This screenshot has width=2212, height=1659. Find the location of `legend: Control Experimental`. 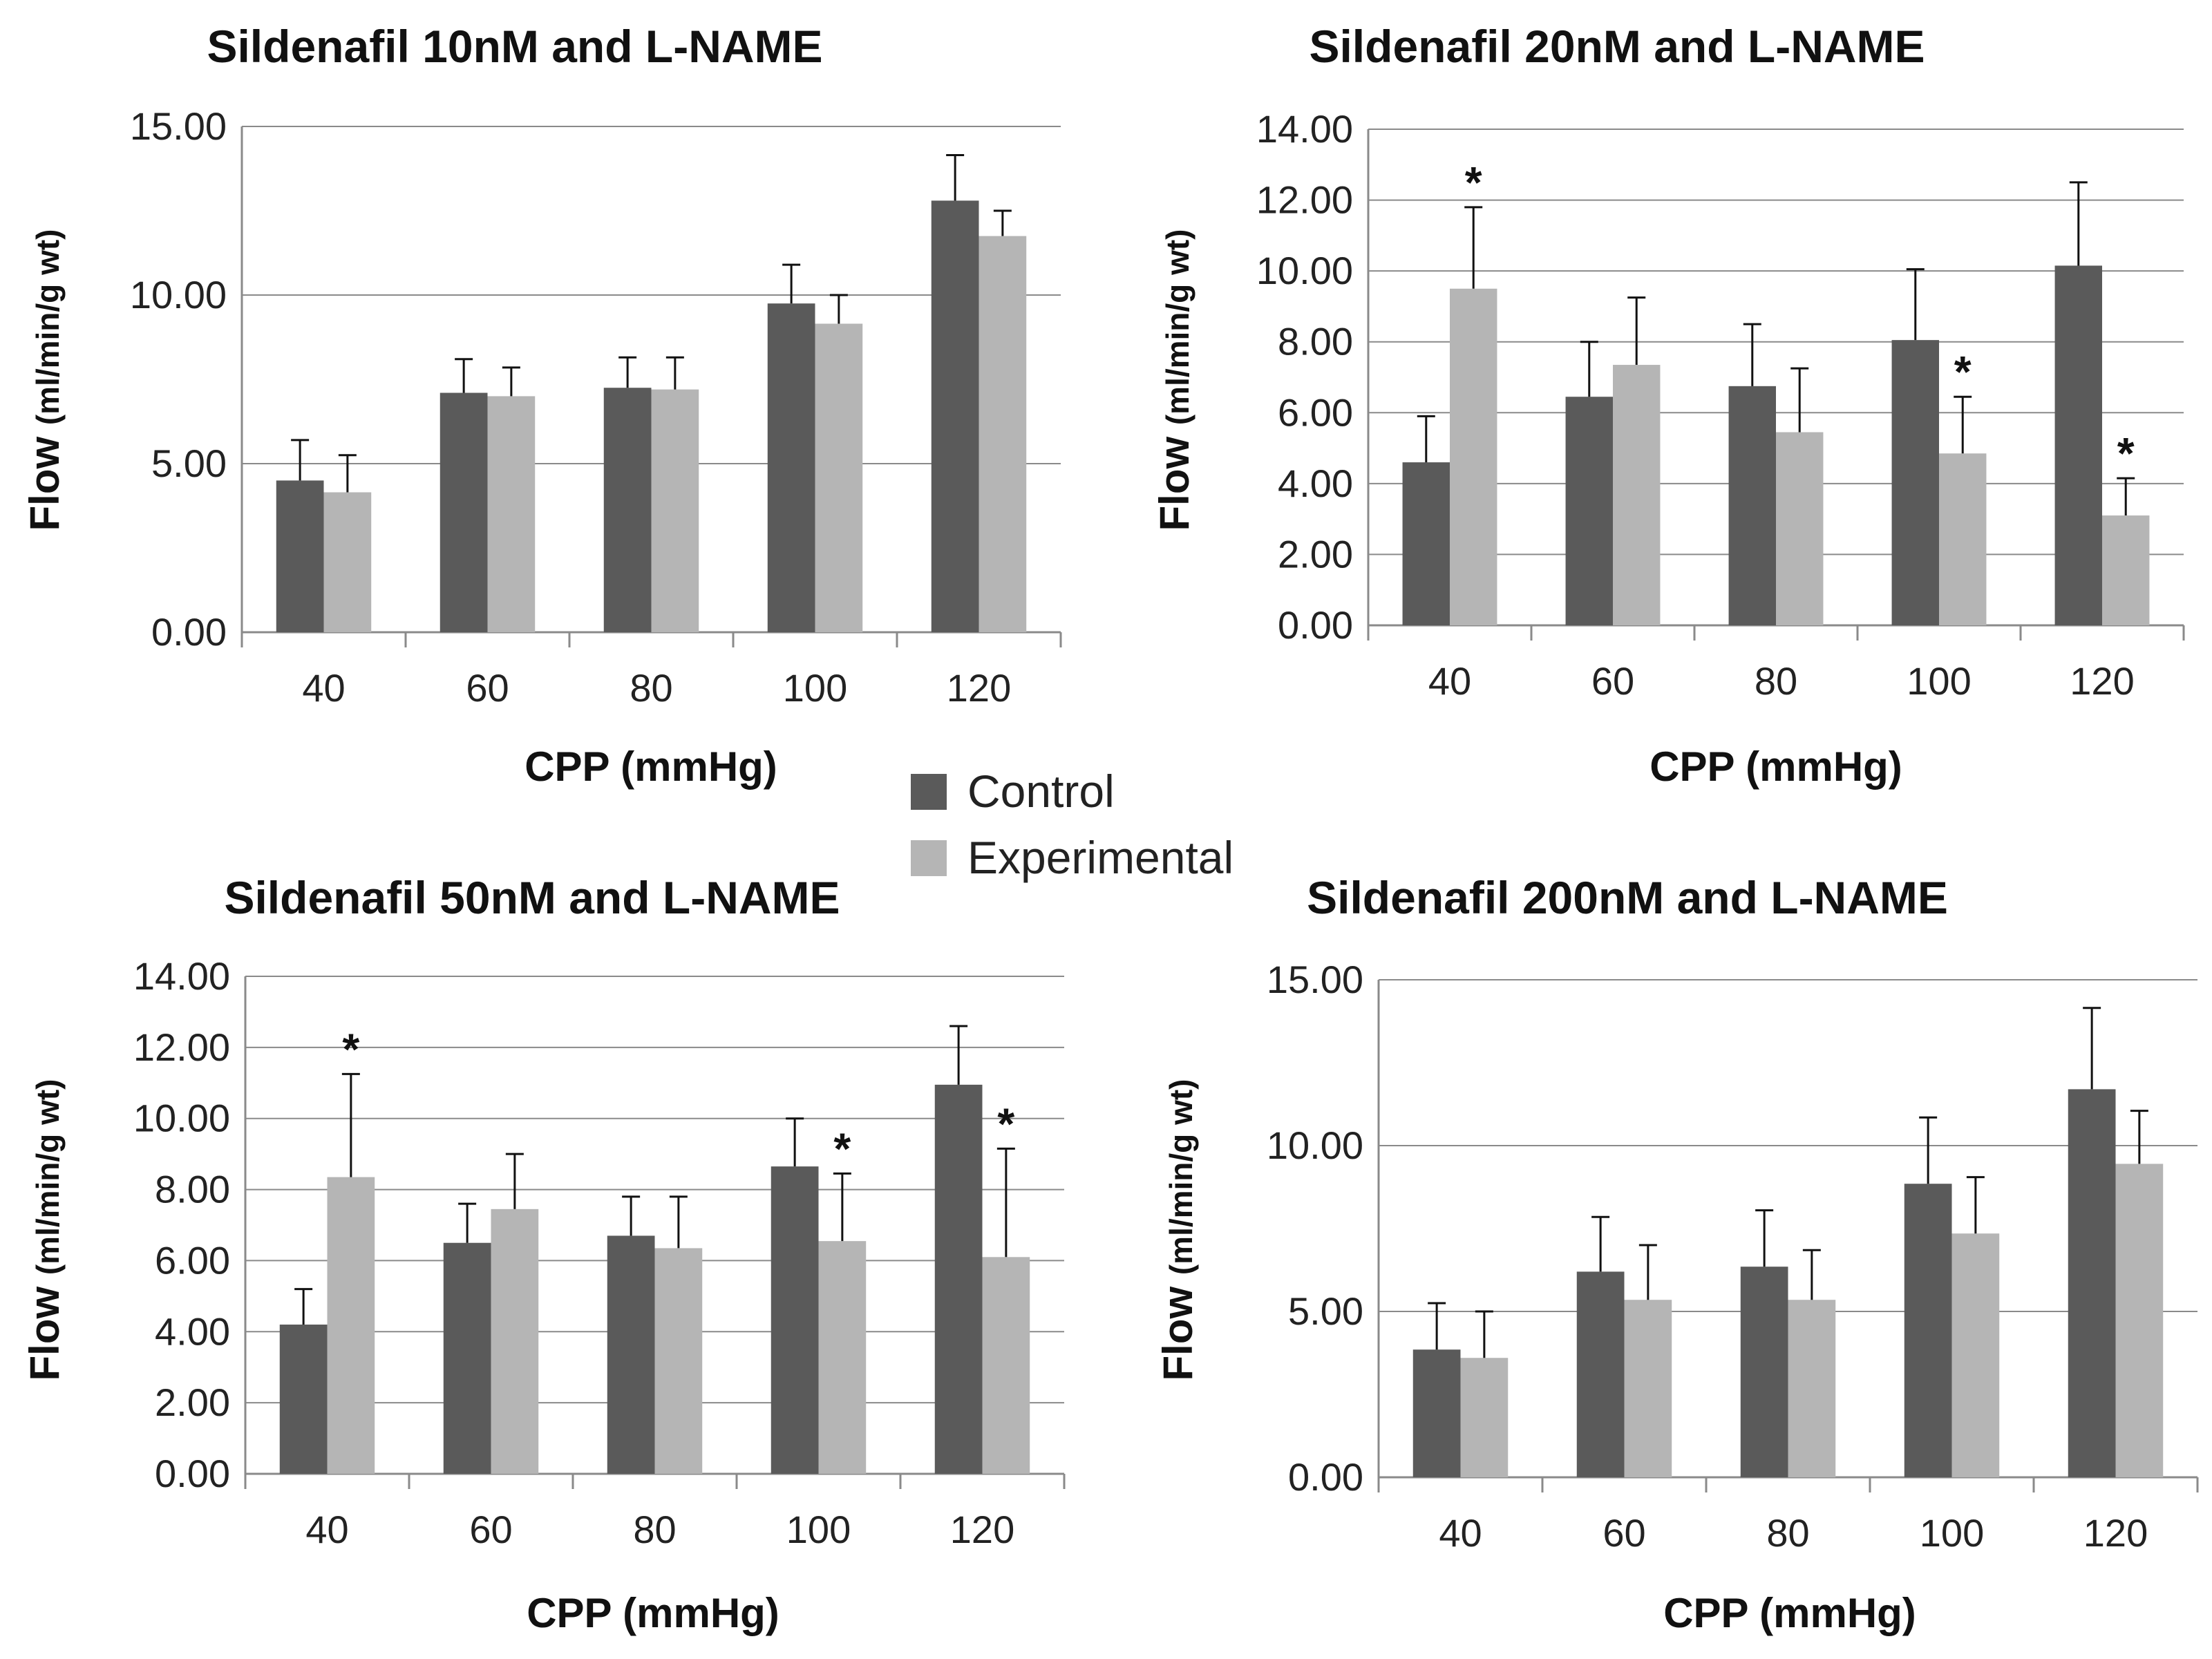

legend: Control Experimental is located at coordinates (1072, 824).